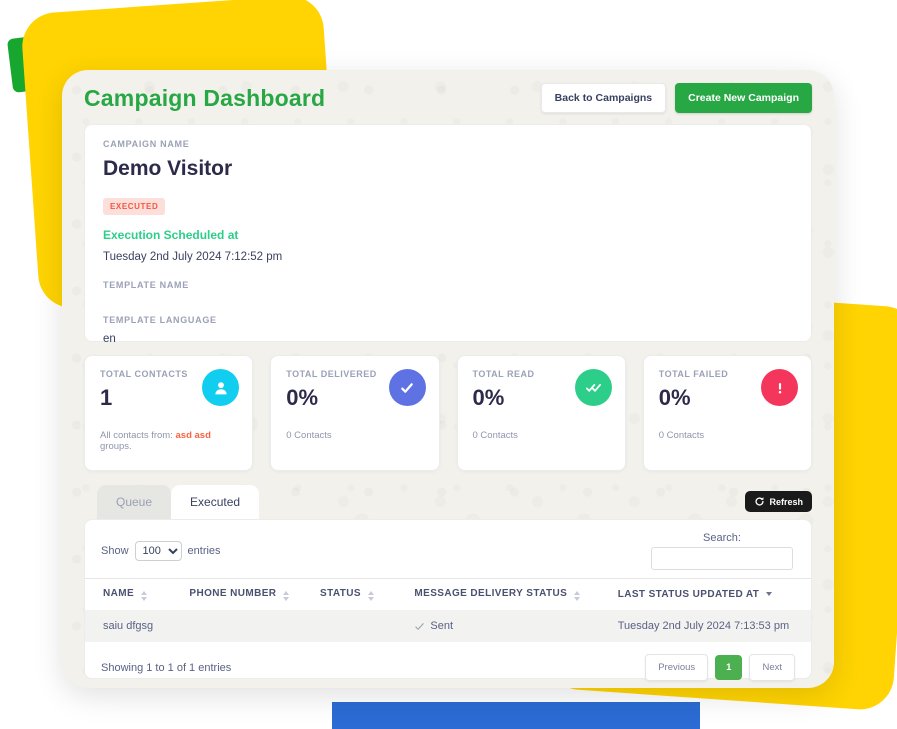 The image size is (897, 729). What do you see at coordinates (193, 435) in the screenshot?
I see `stat-description-groups: asd asd` at bounding box center [193, 435].